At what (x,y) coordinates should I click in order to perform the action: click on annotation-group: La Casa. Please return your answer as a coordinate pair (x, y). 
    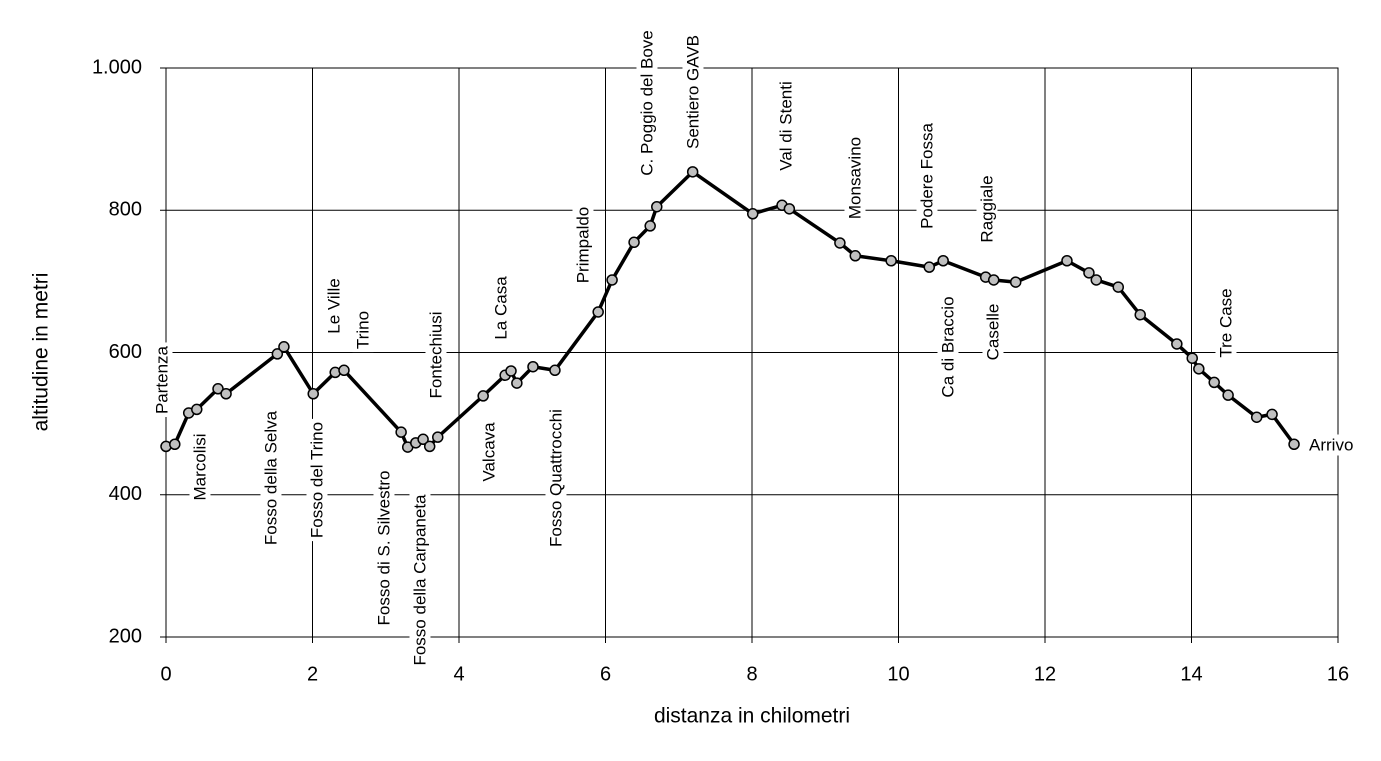
    Looking at the image, I should click on (501, 307).